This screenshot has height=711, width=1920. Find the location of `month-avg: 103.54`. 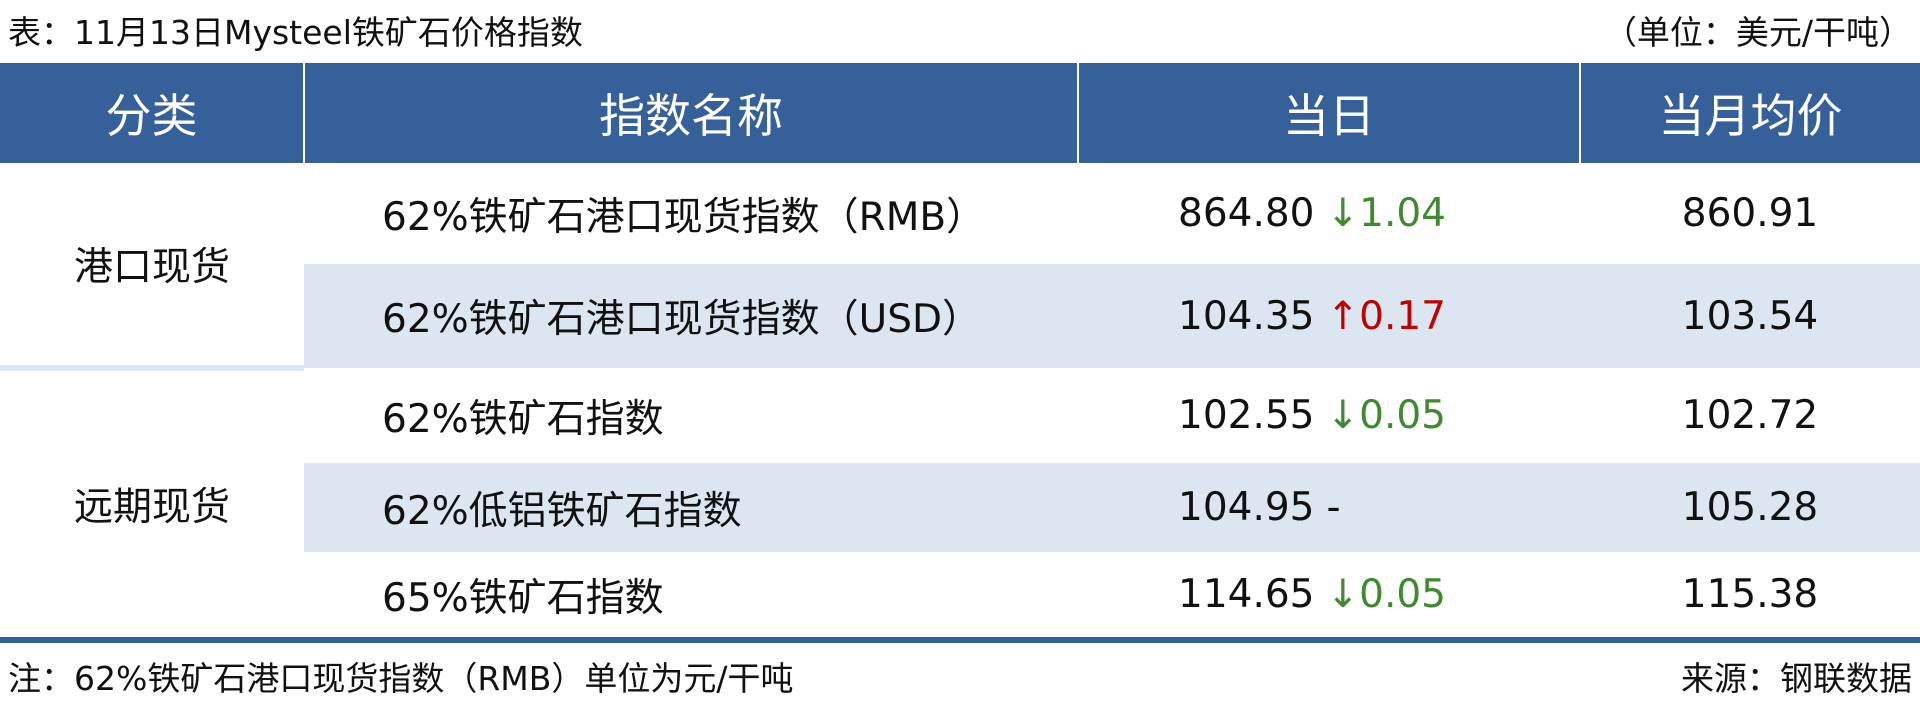

month-avg: 103.54 is located at coordinates (1750, 316).